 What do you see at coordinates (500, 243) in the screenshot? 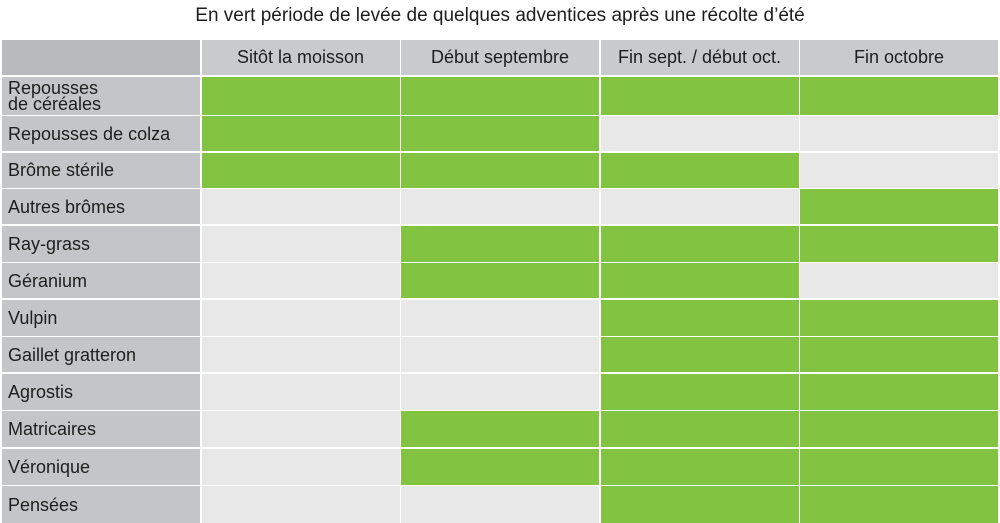
I see `emergence-cell-ray-grass-debut-septembre` at bounding box center [500, 243].